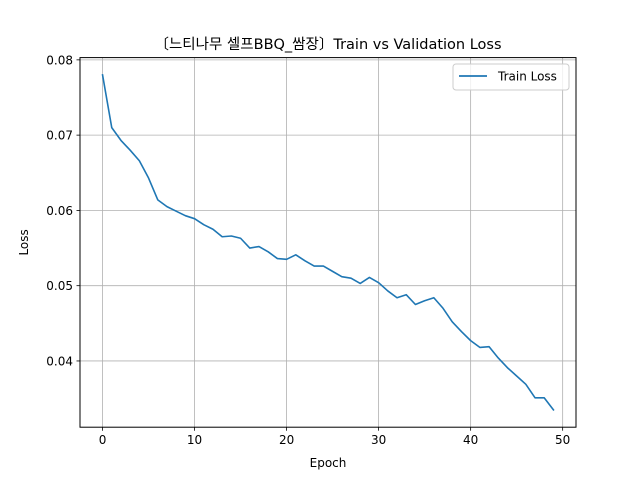  Describe the element at coordinates (562, 440) in the screenshot. I see `x-tick-label: 50` at that location.